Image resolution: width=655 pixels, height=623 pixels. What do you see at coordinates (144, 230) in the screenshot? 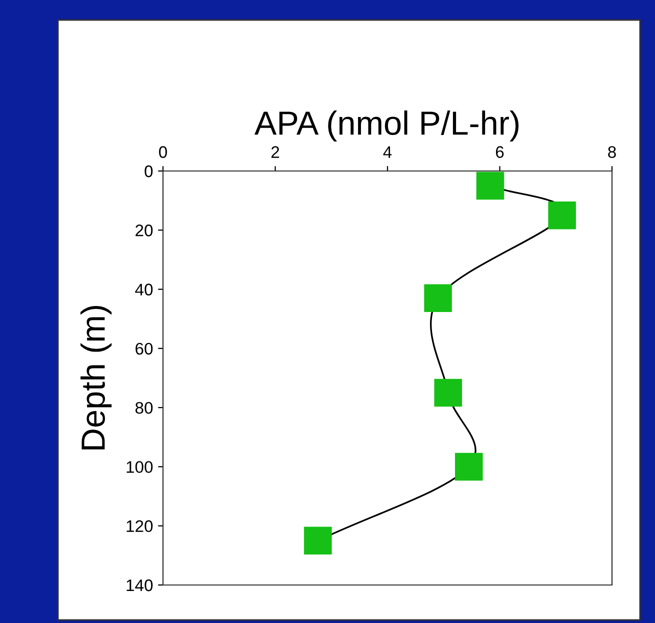
I see `y-tick-label: 20` at bounding box center [144, 230].